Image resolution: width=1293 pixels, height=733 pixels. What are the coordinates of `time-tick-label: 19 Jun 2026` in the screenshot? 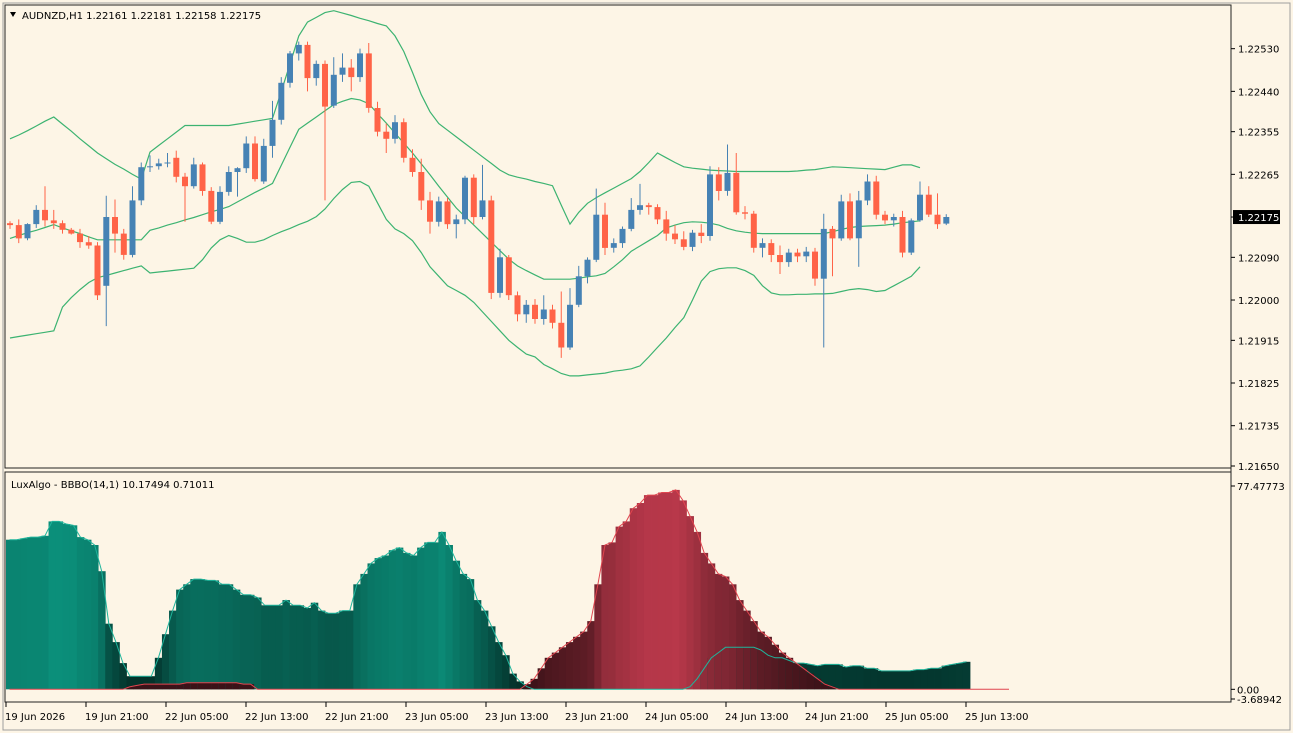 It's located at (35, 717).